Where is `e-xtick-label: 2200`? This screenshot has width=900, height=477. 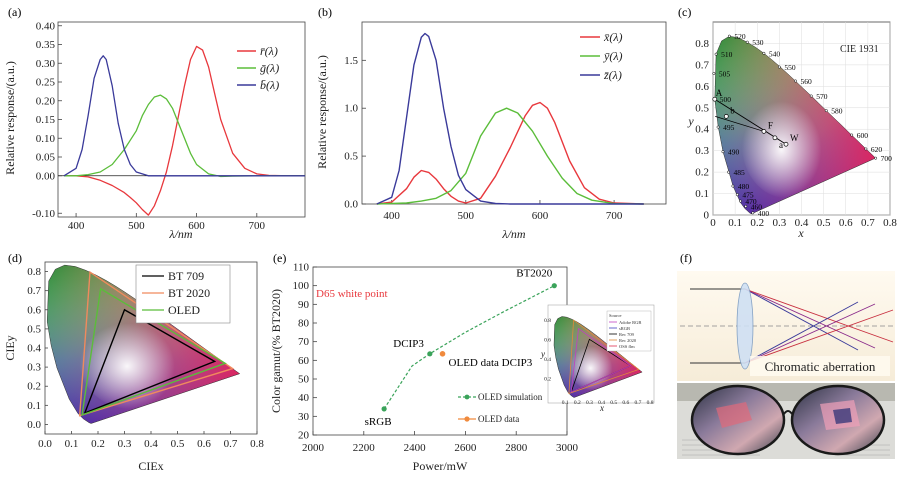
e-xtick-label: 2200 is located at coordinates (364, 448).